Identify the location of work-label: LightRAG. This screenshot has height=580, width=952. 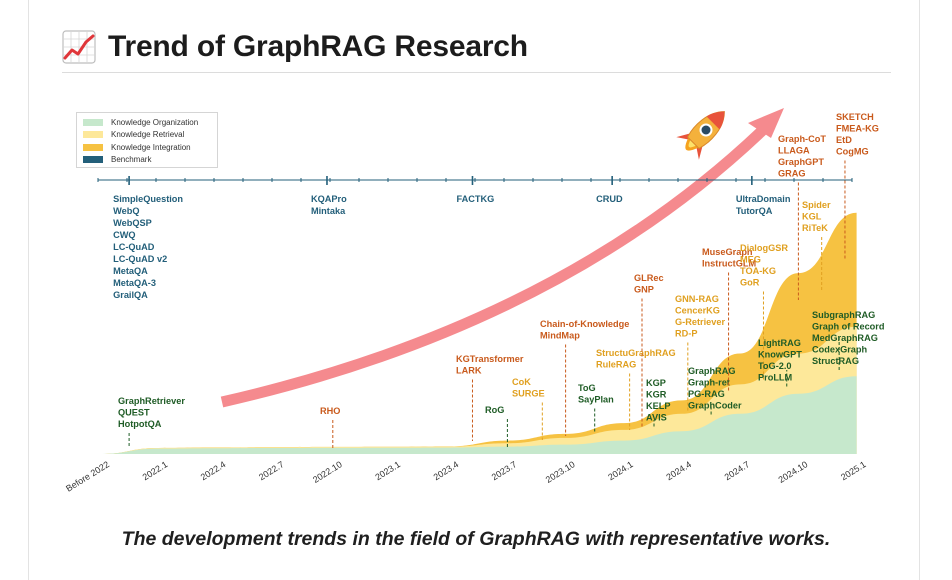
(779, 343).